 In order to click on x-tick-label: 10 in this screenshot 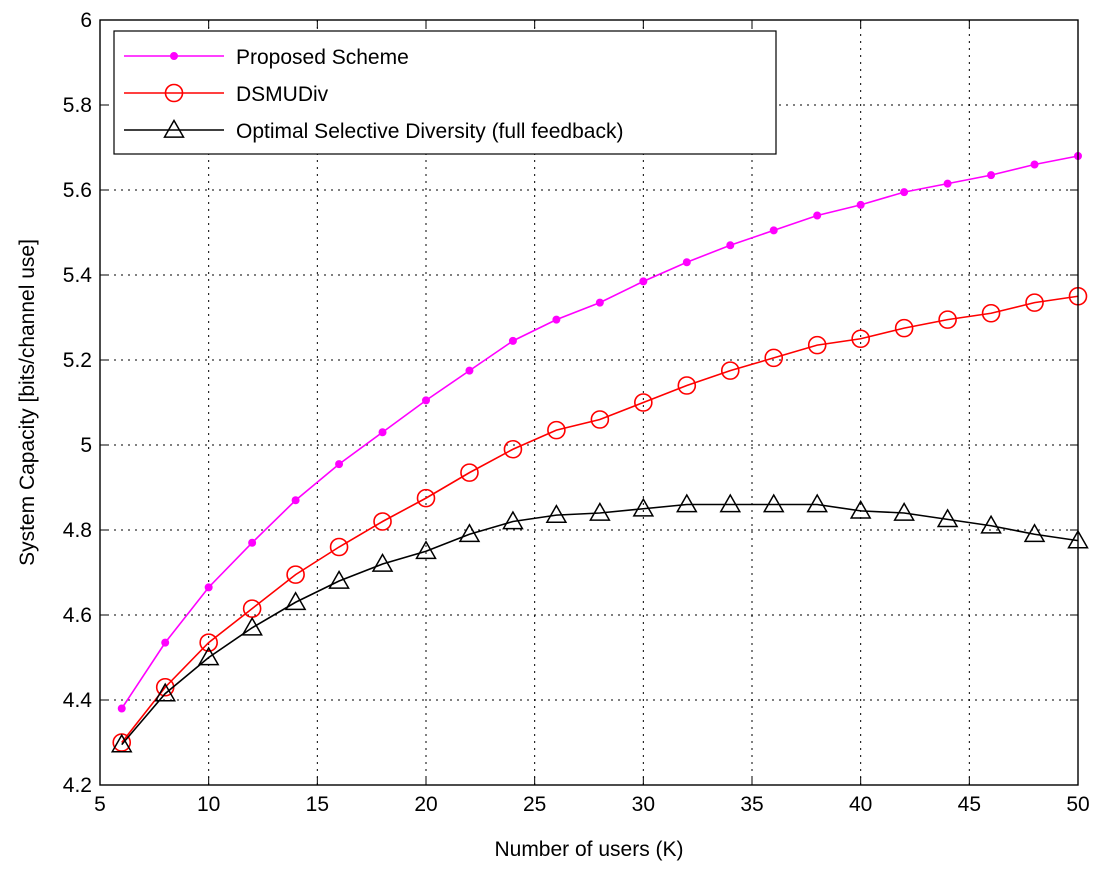, I will do `click(208, 804)`.